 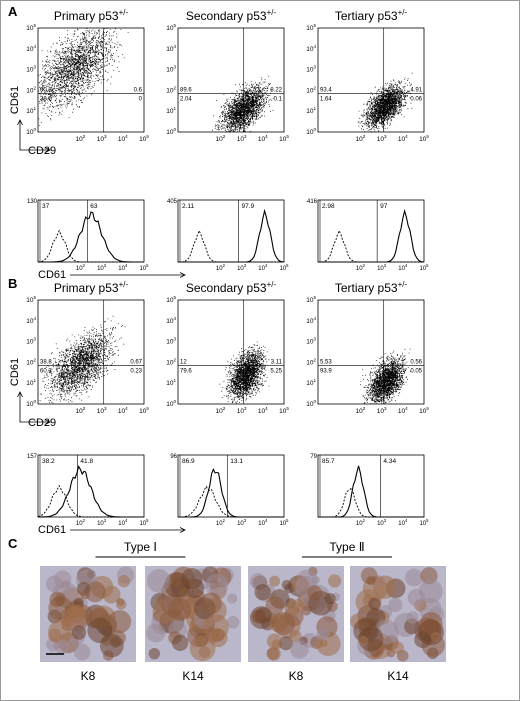 What do you see at coordinates (173, 457) in the screenshot?
I see `histogram-ymax: 96` at bounding box center [173, 457].